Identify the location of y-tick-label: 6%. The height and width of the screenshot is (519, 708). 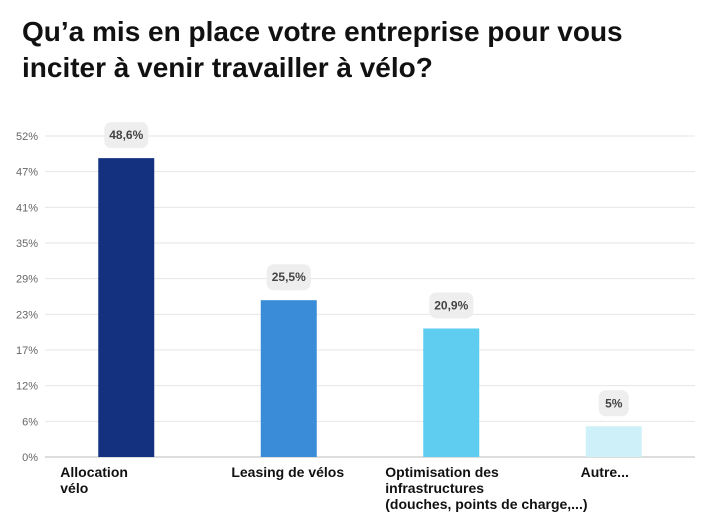
(30, 422).